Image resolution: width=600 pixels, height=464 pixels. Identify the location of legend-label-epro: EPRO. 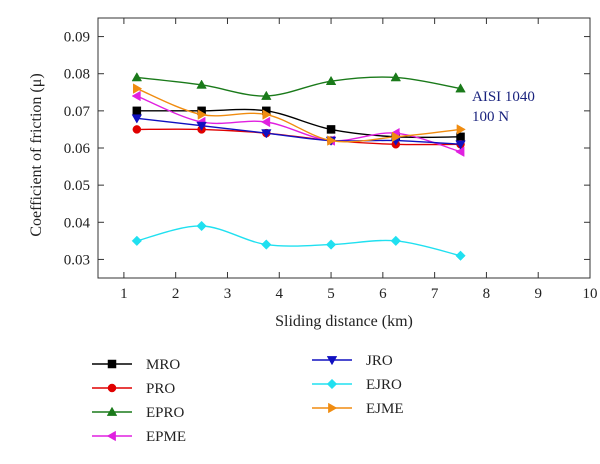
(165, 413).